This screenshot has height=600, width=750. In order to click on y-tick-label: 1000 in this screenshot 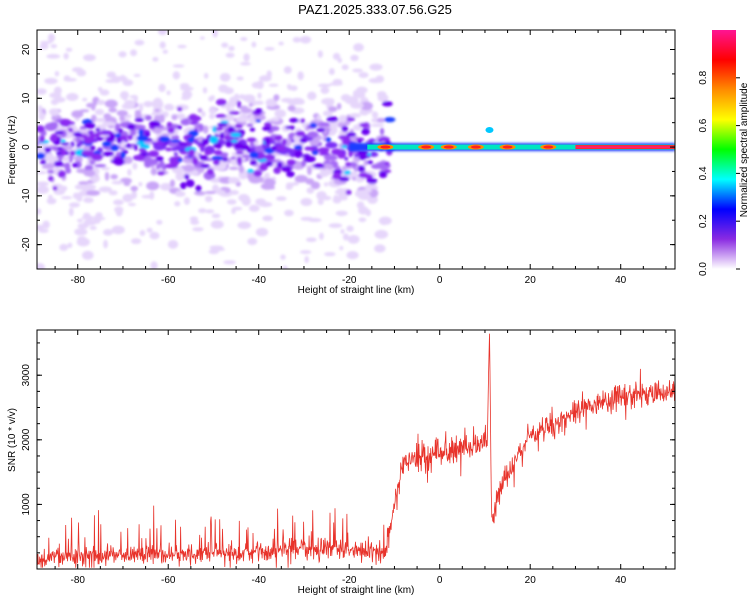, I will do `click(26, 504)`.